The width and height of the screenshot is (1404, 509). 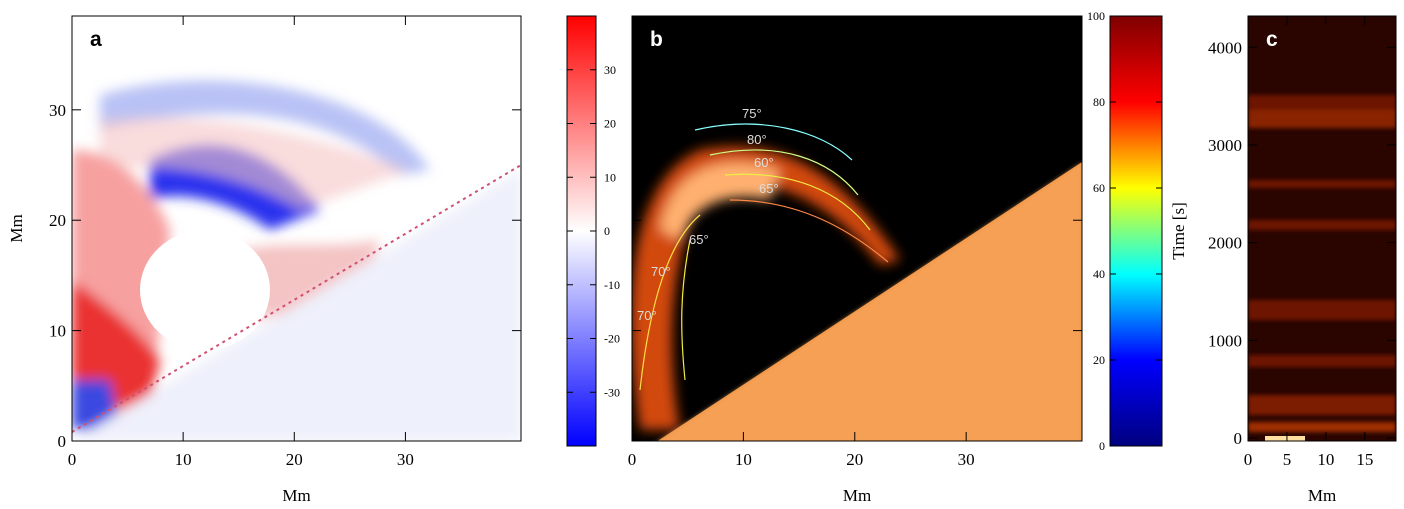 What do you see at coordinates (1225, 340) in the screenshot?
I see `y-tick-label: 1000` at bounding box center [1225, 340].